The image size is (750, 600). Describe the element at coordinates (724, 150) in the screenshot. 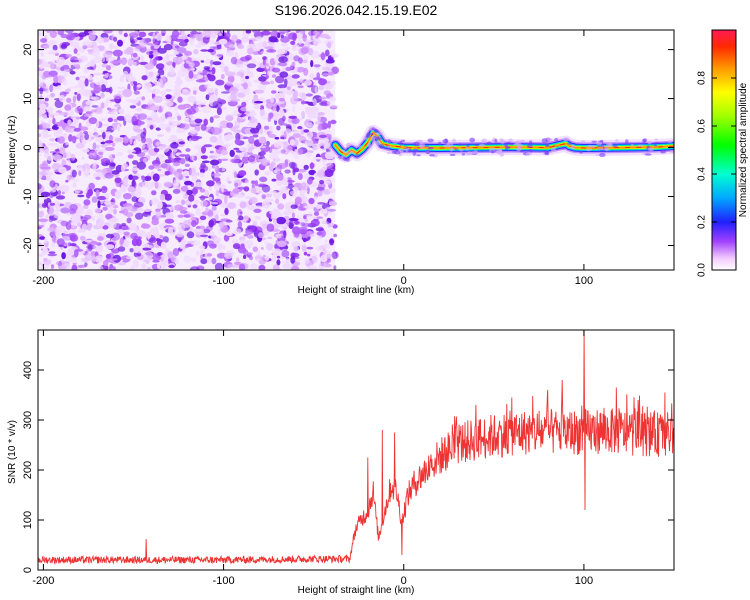

I see `colorbar-frame` at that location.